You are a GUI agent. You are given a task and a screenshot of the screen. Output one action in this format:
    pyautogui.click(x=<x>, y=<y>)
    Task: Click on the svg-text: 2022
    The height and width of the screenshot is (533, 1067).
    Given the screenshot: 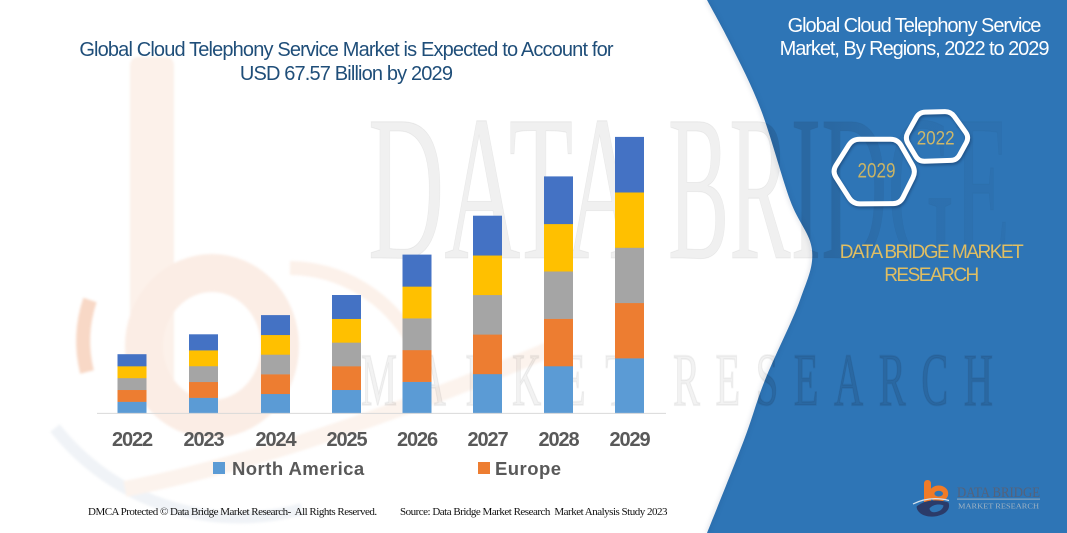 What is the action you would take?
    pyautogui.click(x=936, y=139)
    